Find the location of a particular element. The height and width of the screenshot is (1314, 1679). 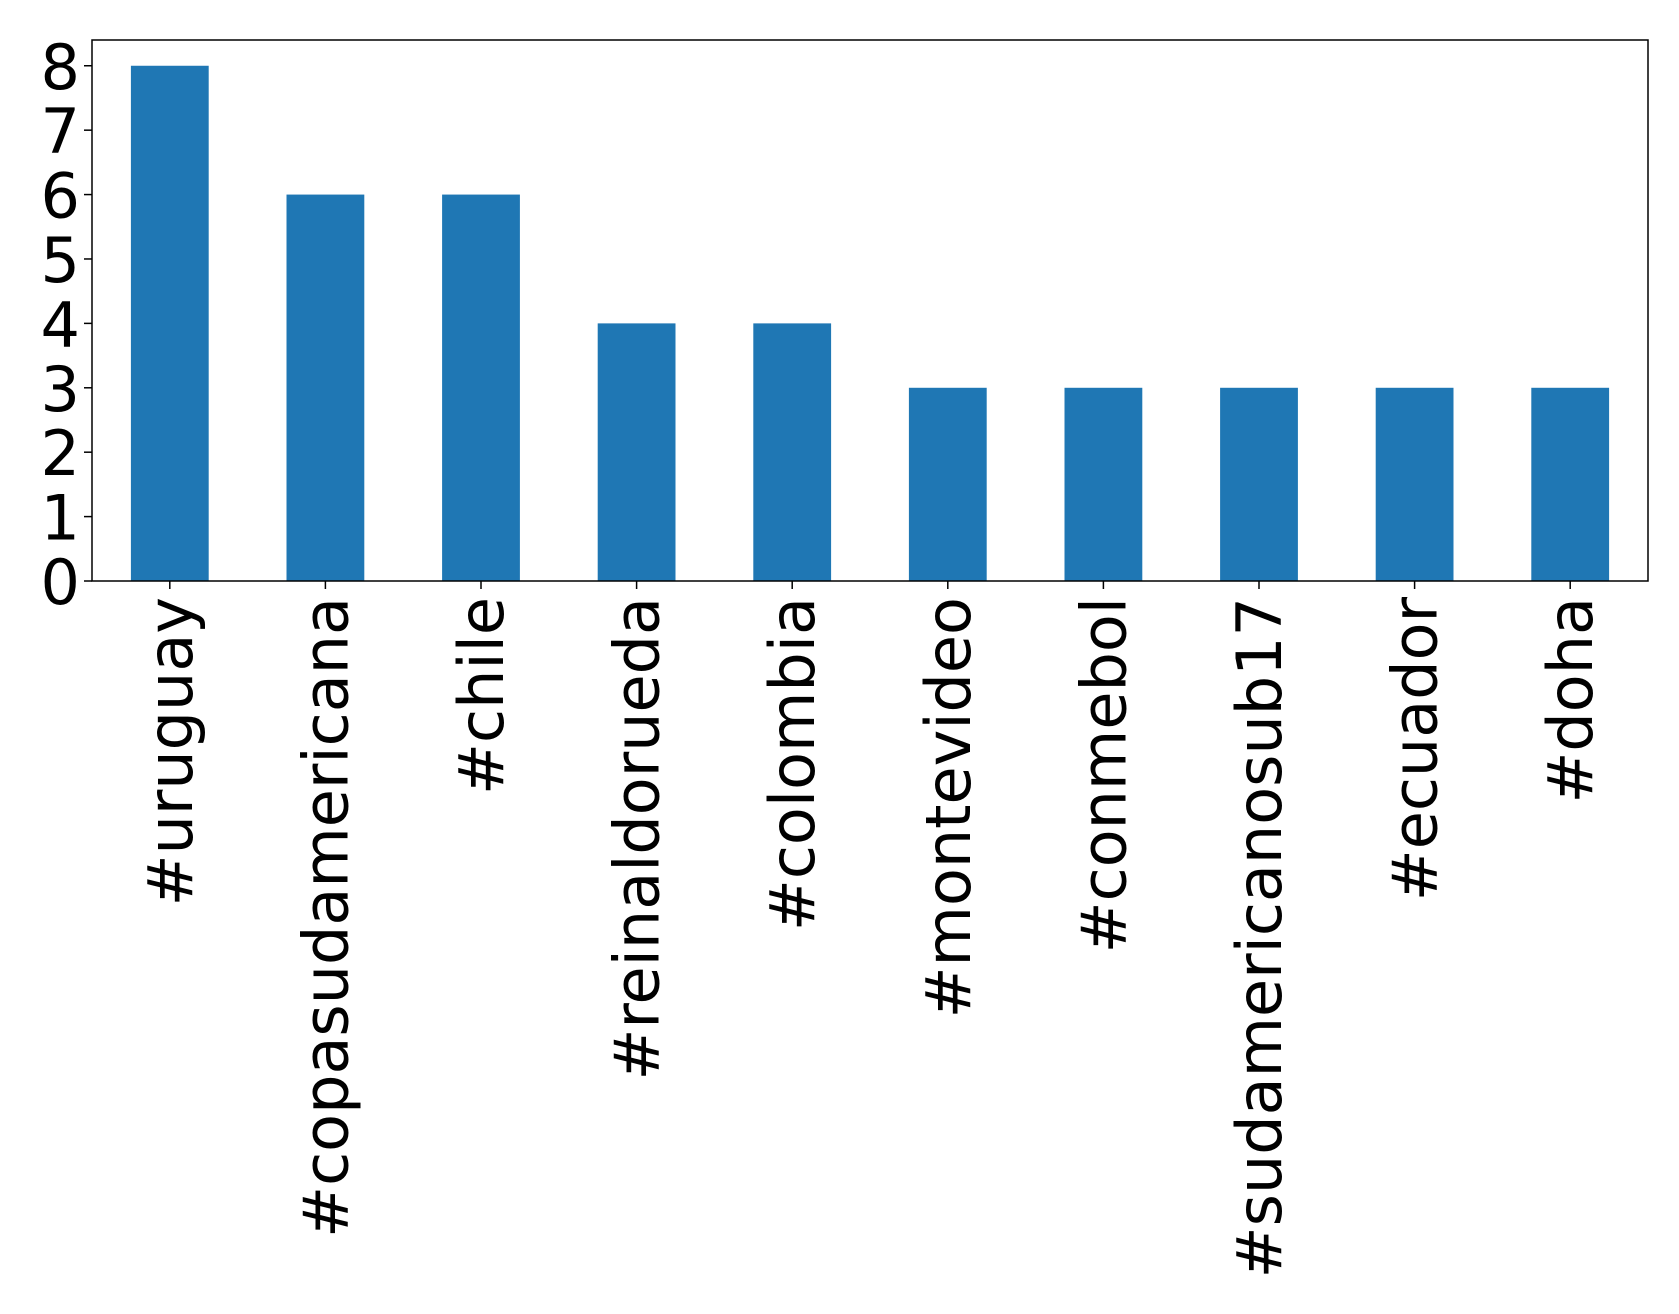

y-tick-label: 0 is located at coordinates (60, 582).